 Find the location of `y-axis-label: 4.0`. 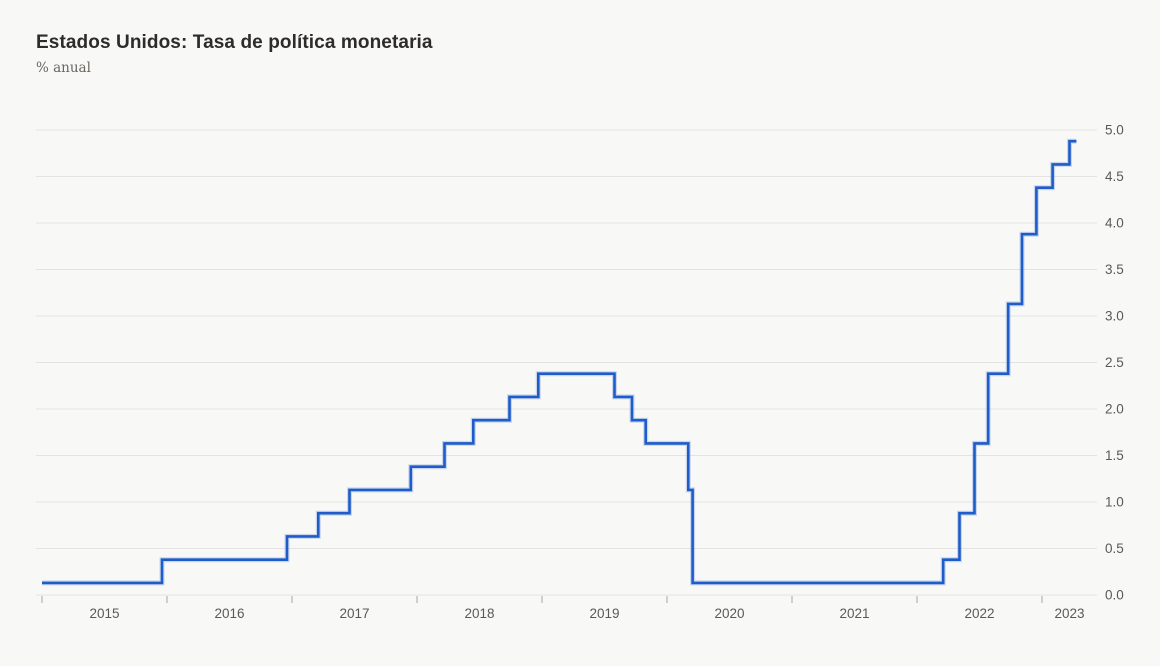

y-axis-label: 4.0 is located at coordinates (1114, 223).